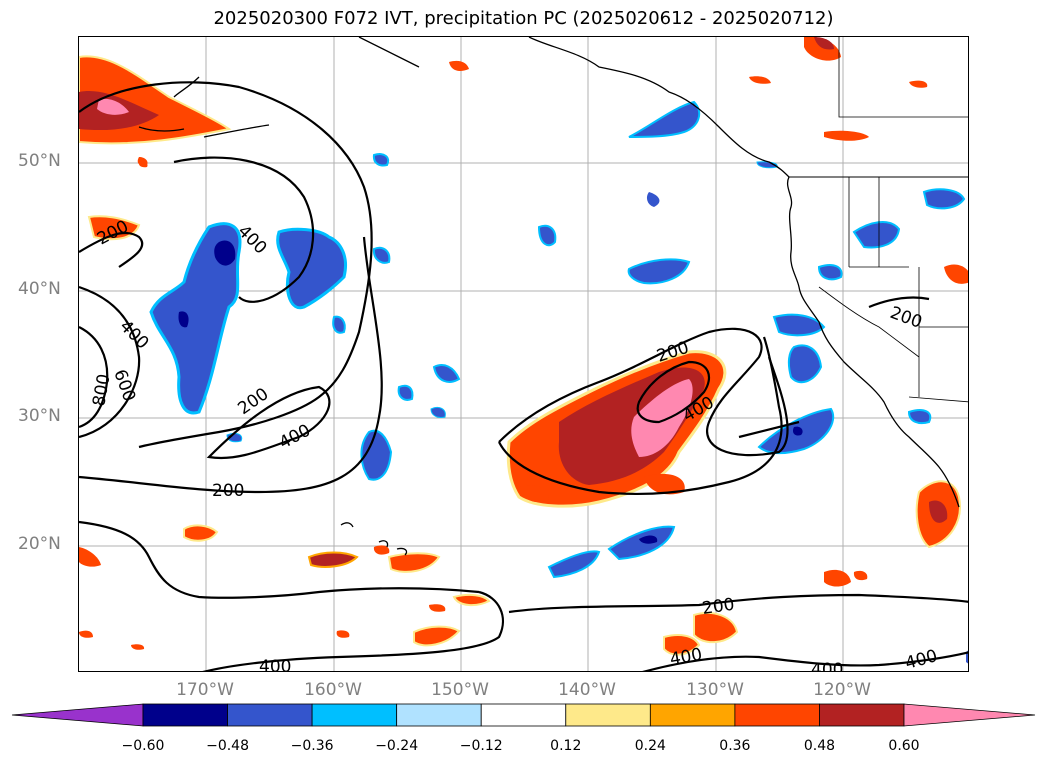 This screenshot has height=765, width=1047. Describe the element at coordinates (819, 746) in the screenshot. I see `colorbar-tick-label: 0.48` at that location.